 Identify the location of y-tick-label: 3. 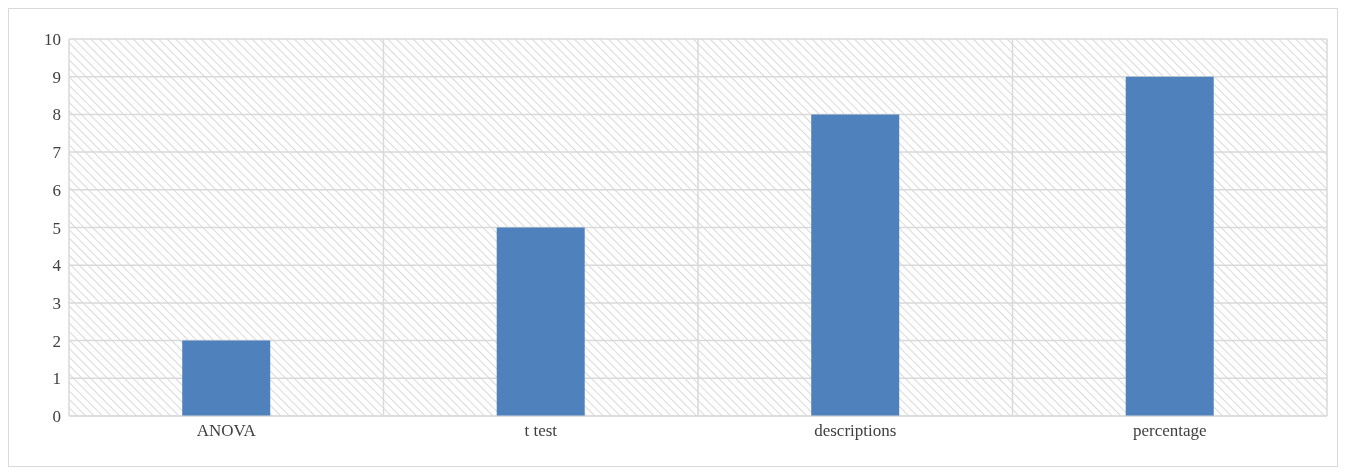
(56, 303).